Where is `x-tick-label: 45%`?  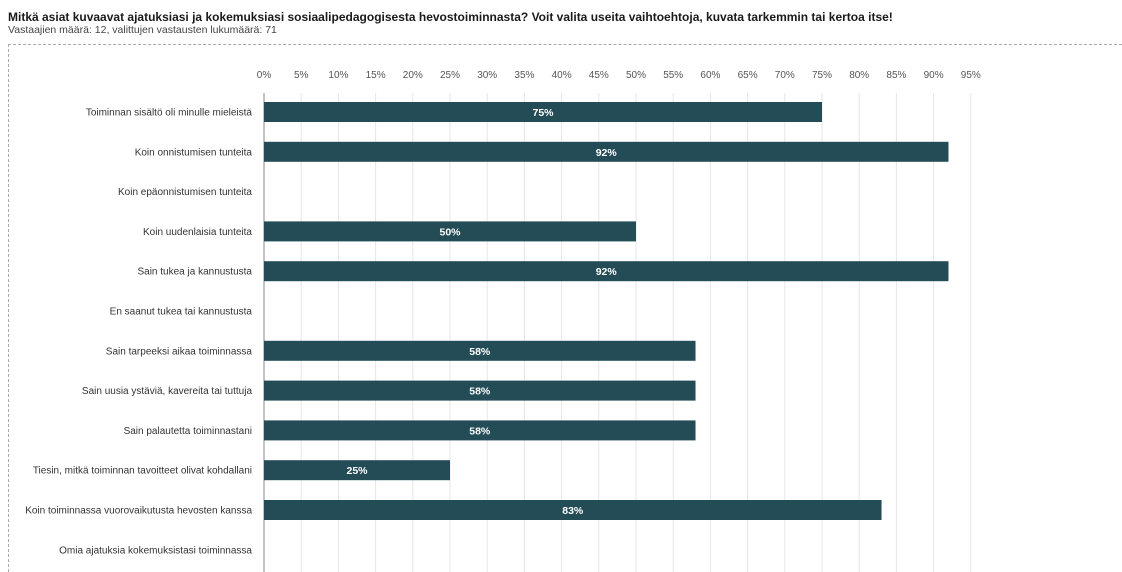
x-tick-label: 45% is located at coordinates (599, 75).